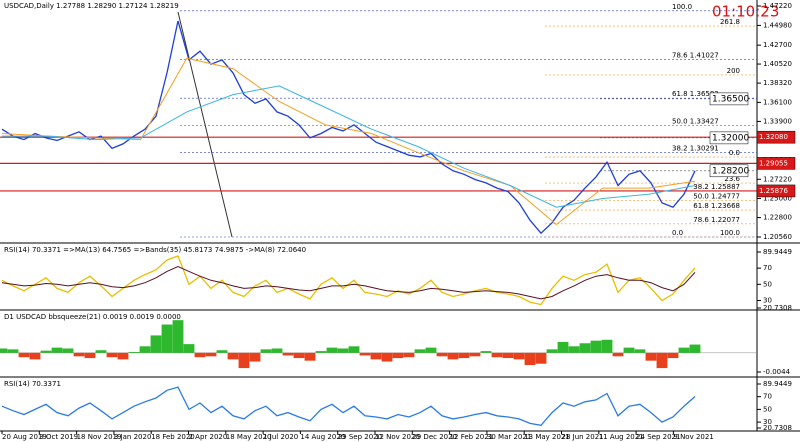 Image resolution: width=800 pixels, height=442 pixels. What do you see at coordinates (434, 437) in the screenshot?
I see `x-tick-label: 29 Dec 2020` at bounding box center [434, 437].